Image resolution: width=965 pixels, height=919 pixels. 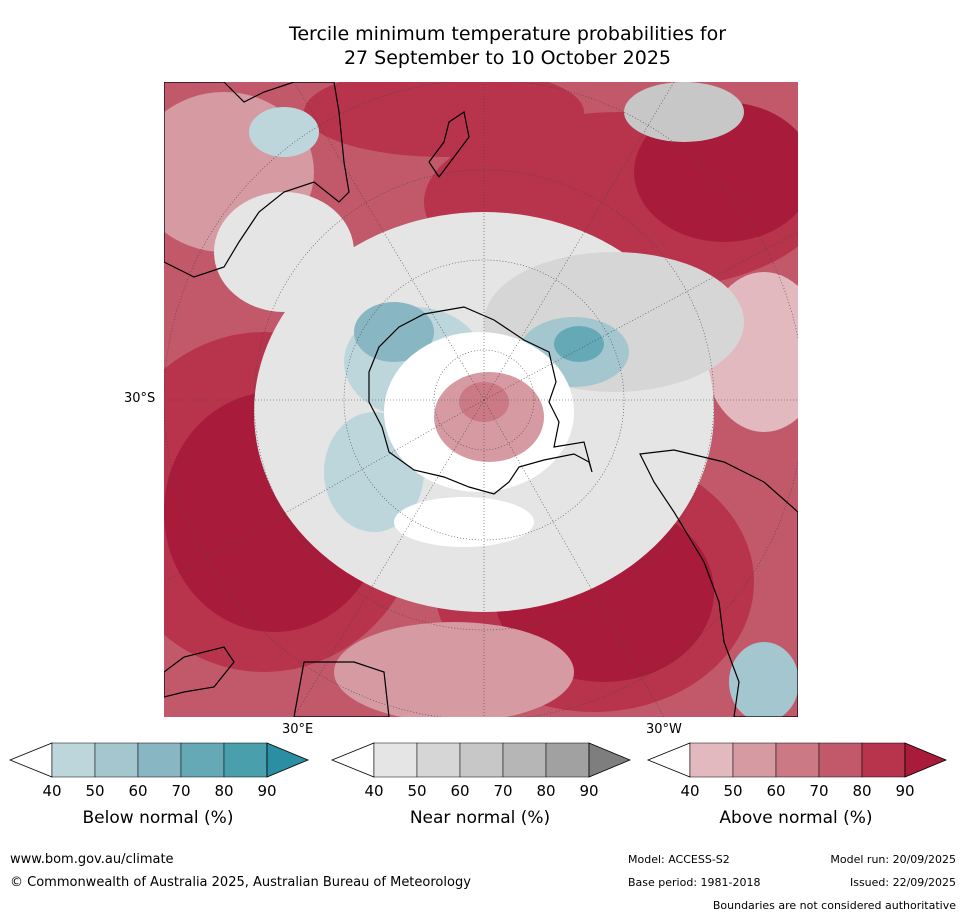 What do you see at coordinates (199, 672) in the screenshot?
I see `southern-africa-coastline` at bounding box center [199, 672].